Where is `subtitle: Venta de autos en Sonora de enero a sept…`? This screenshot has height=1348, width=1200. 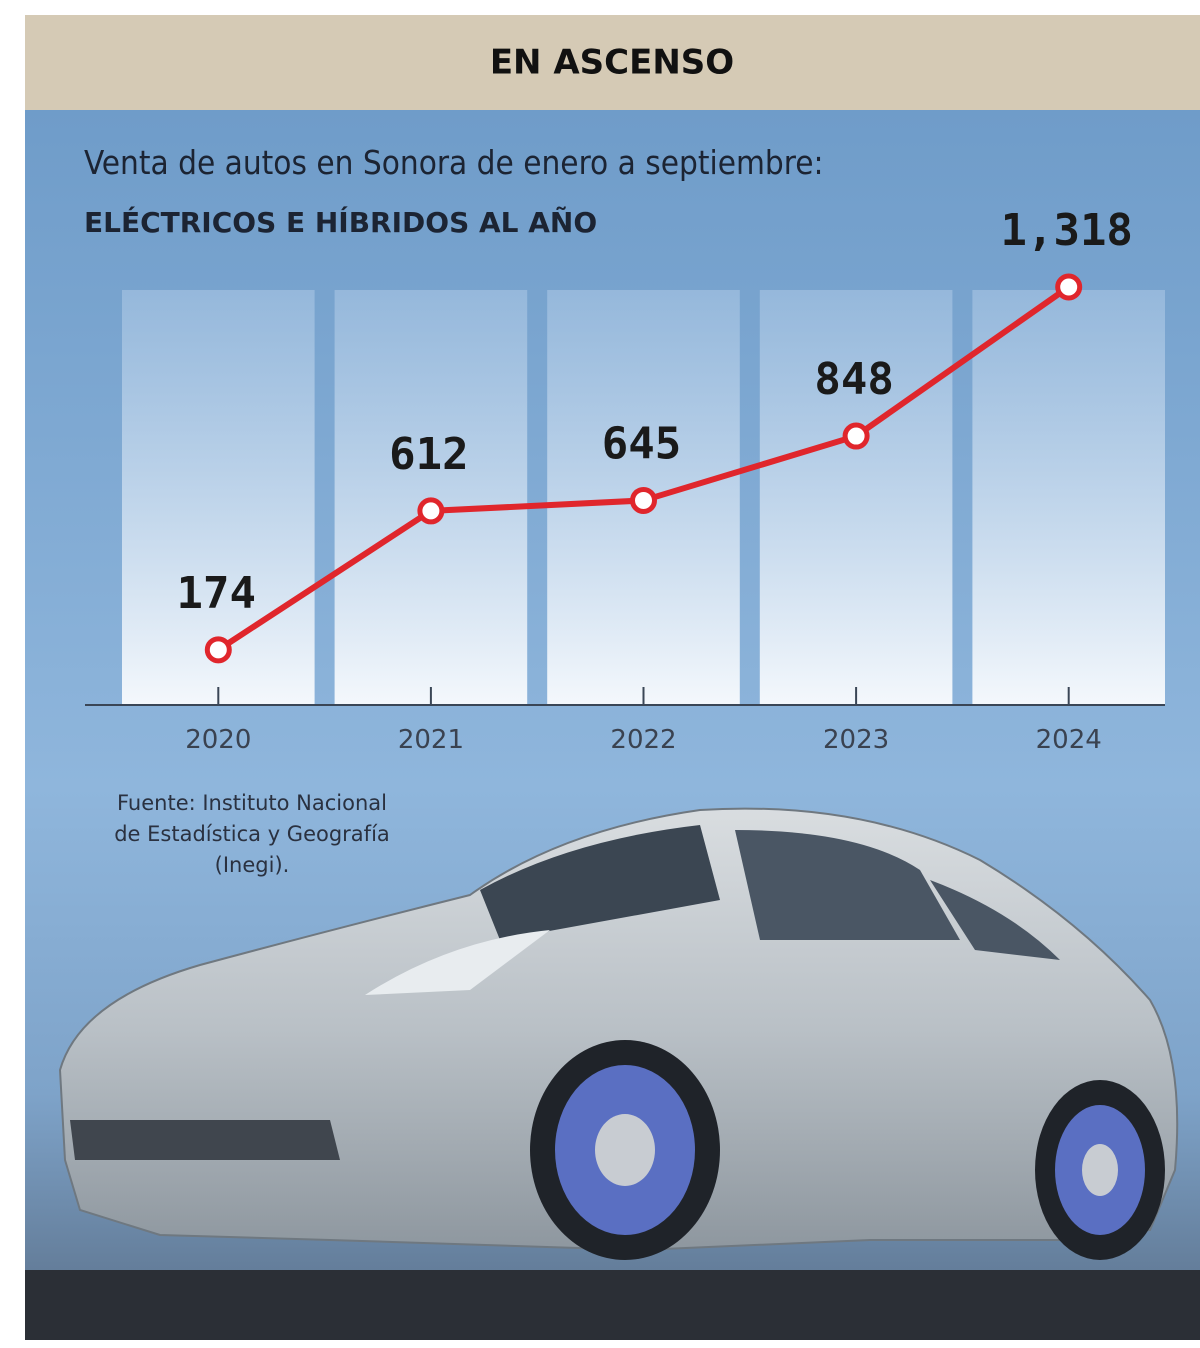
subtitle: Venta de autos en Sonora de enero a sept… is located at coordinates (454, 162).